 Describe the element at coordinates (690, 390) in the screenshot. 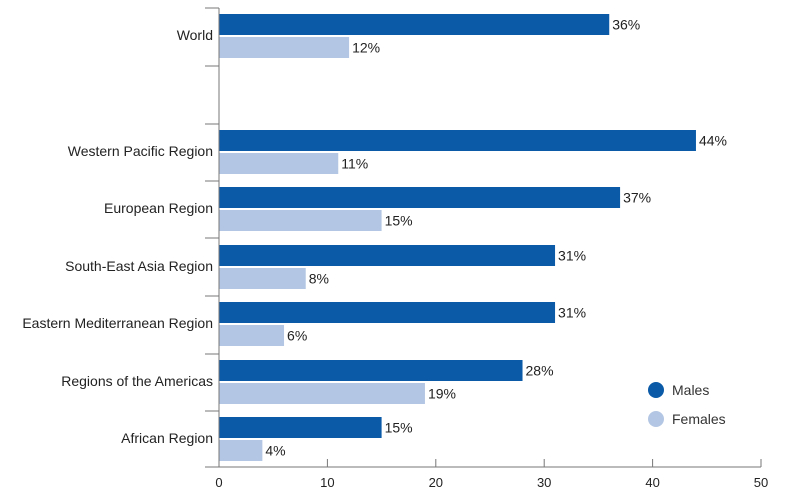

I see `legend-label-males: Males` at that location.